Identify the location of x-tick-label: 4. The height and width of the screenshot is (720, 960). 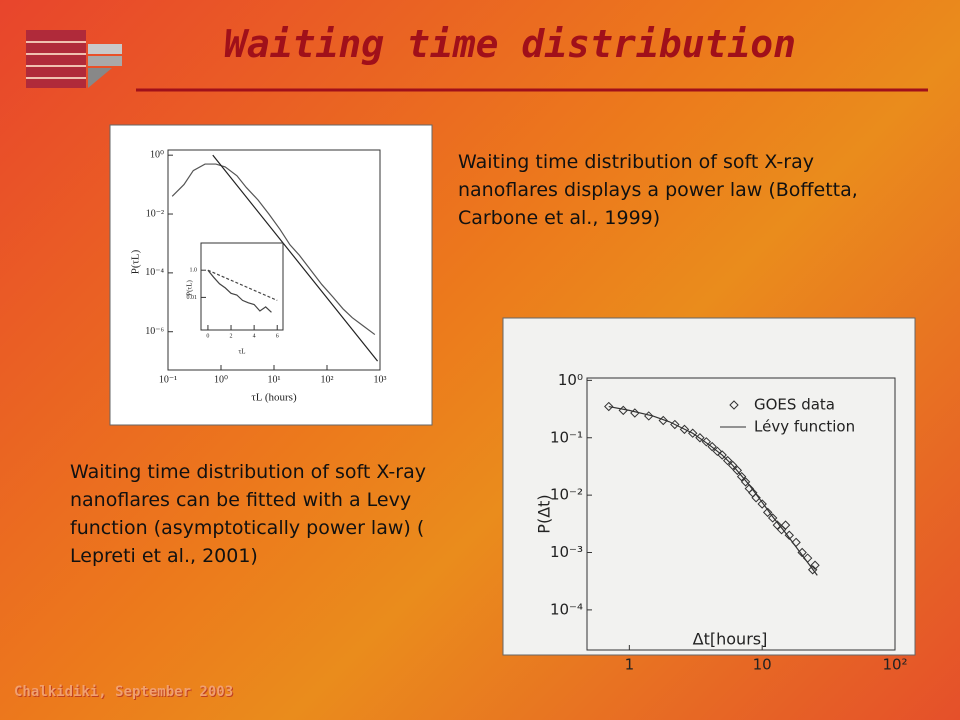
(254, 336).